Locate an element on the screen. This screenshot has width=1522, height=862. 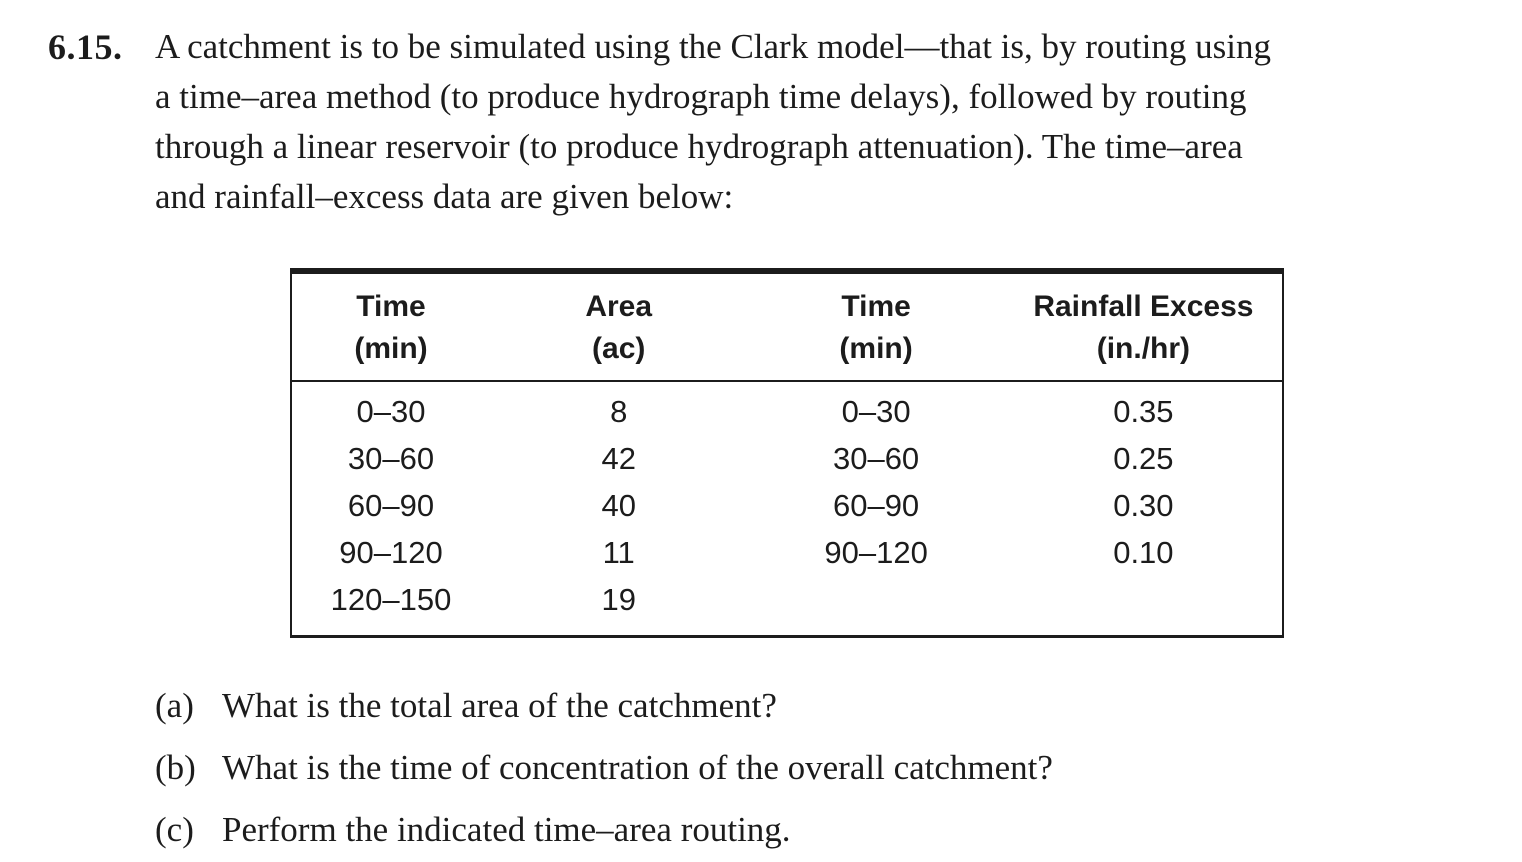
cell-time-2: 30–60 is located at coordinates (876, 458).